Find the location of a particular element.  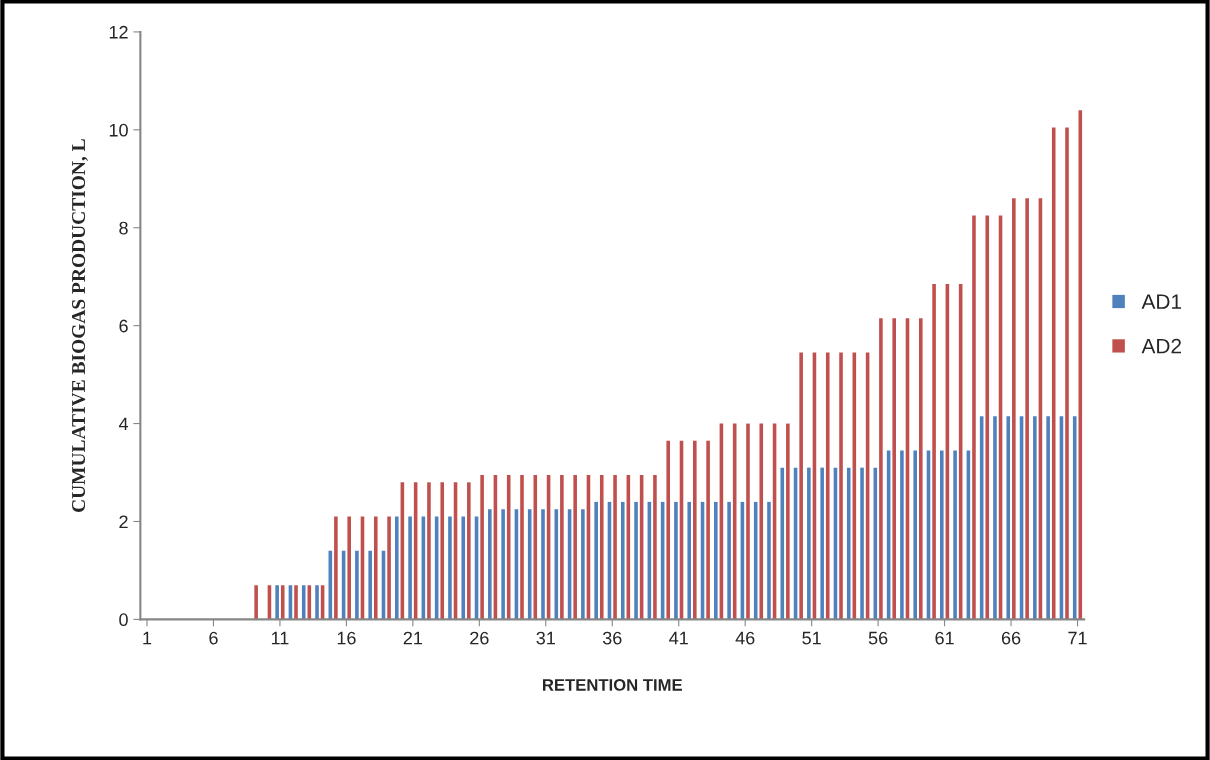

x-tick-label: 71 is located at coordinates (1077, 638).